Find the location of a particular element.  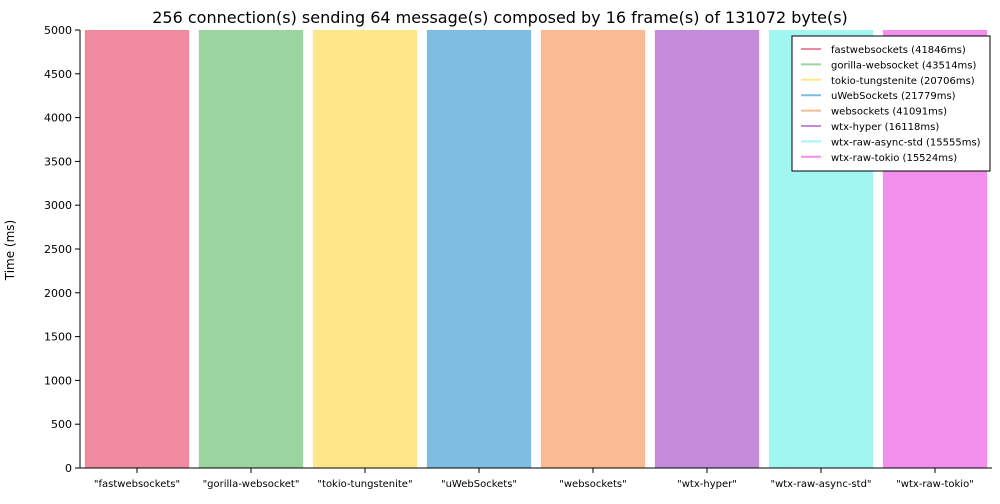

y-tick-label-2: 1000 is located at coordinates (58, 380).